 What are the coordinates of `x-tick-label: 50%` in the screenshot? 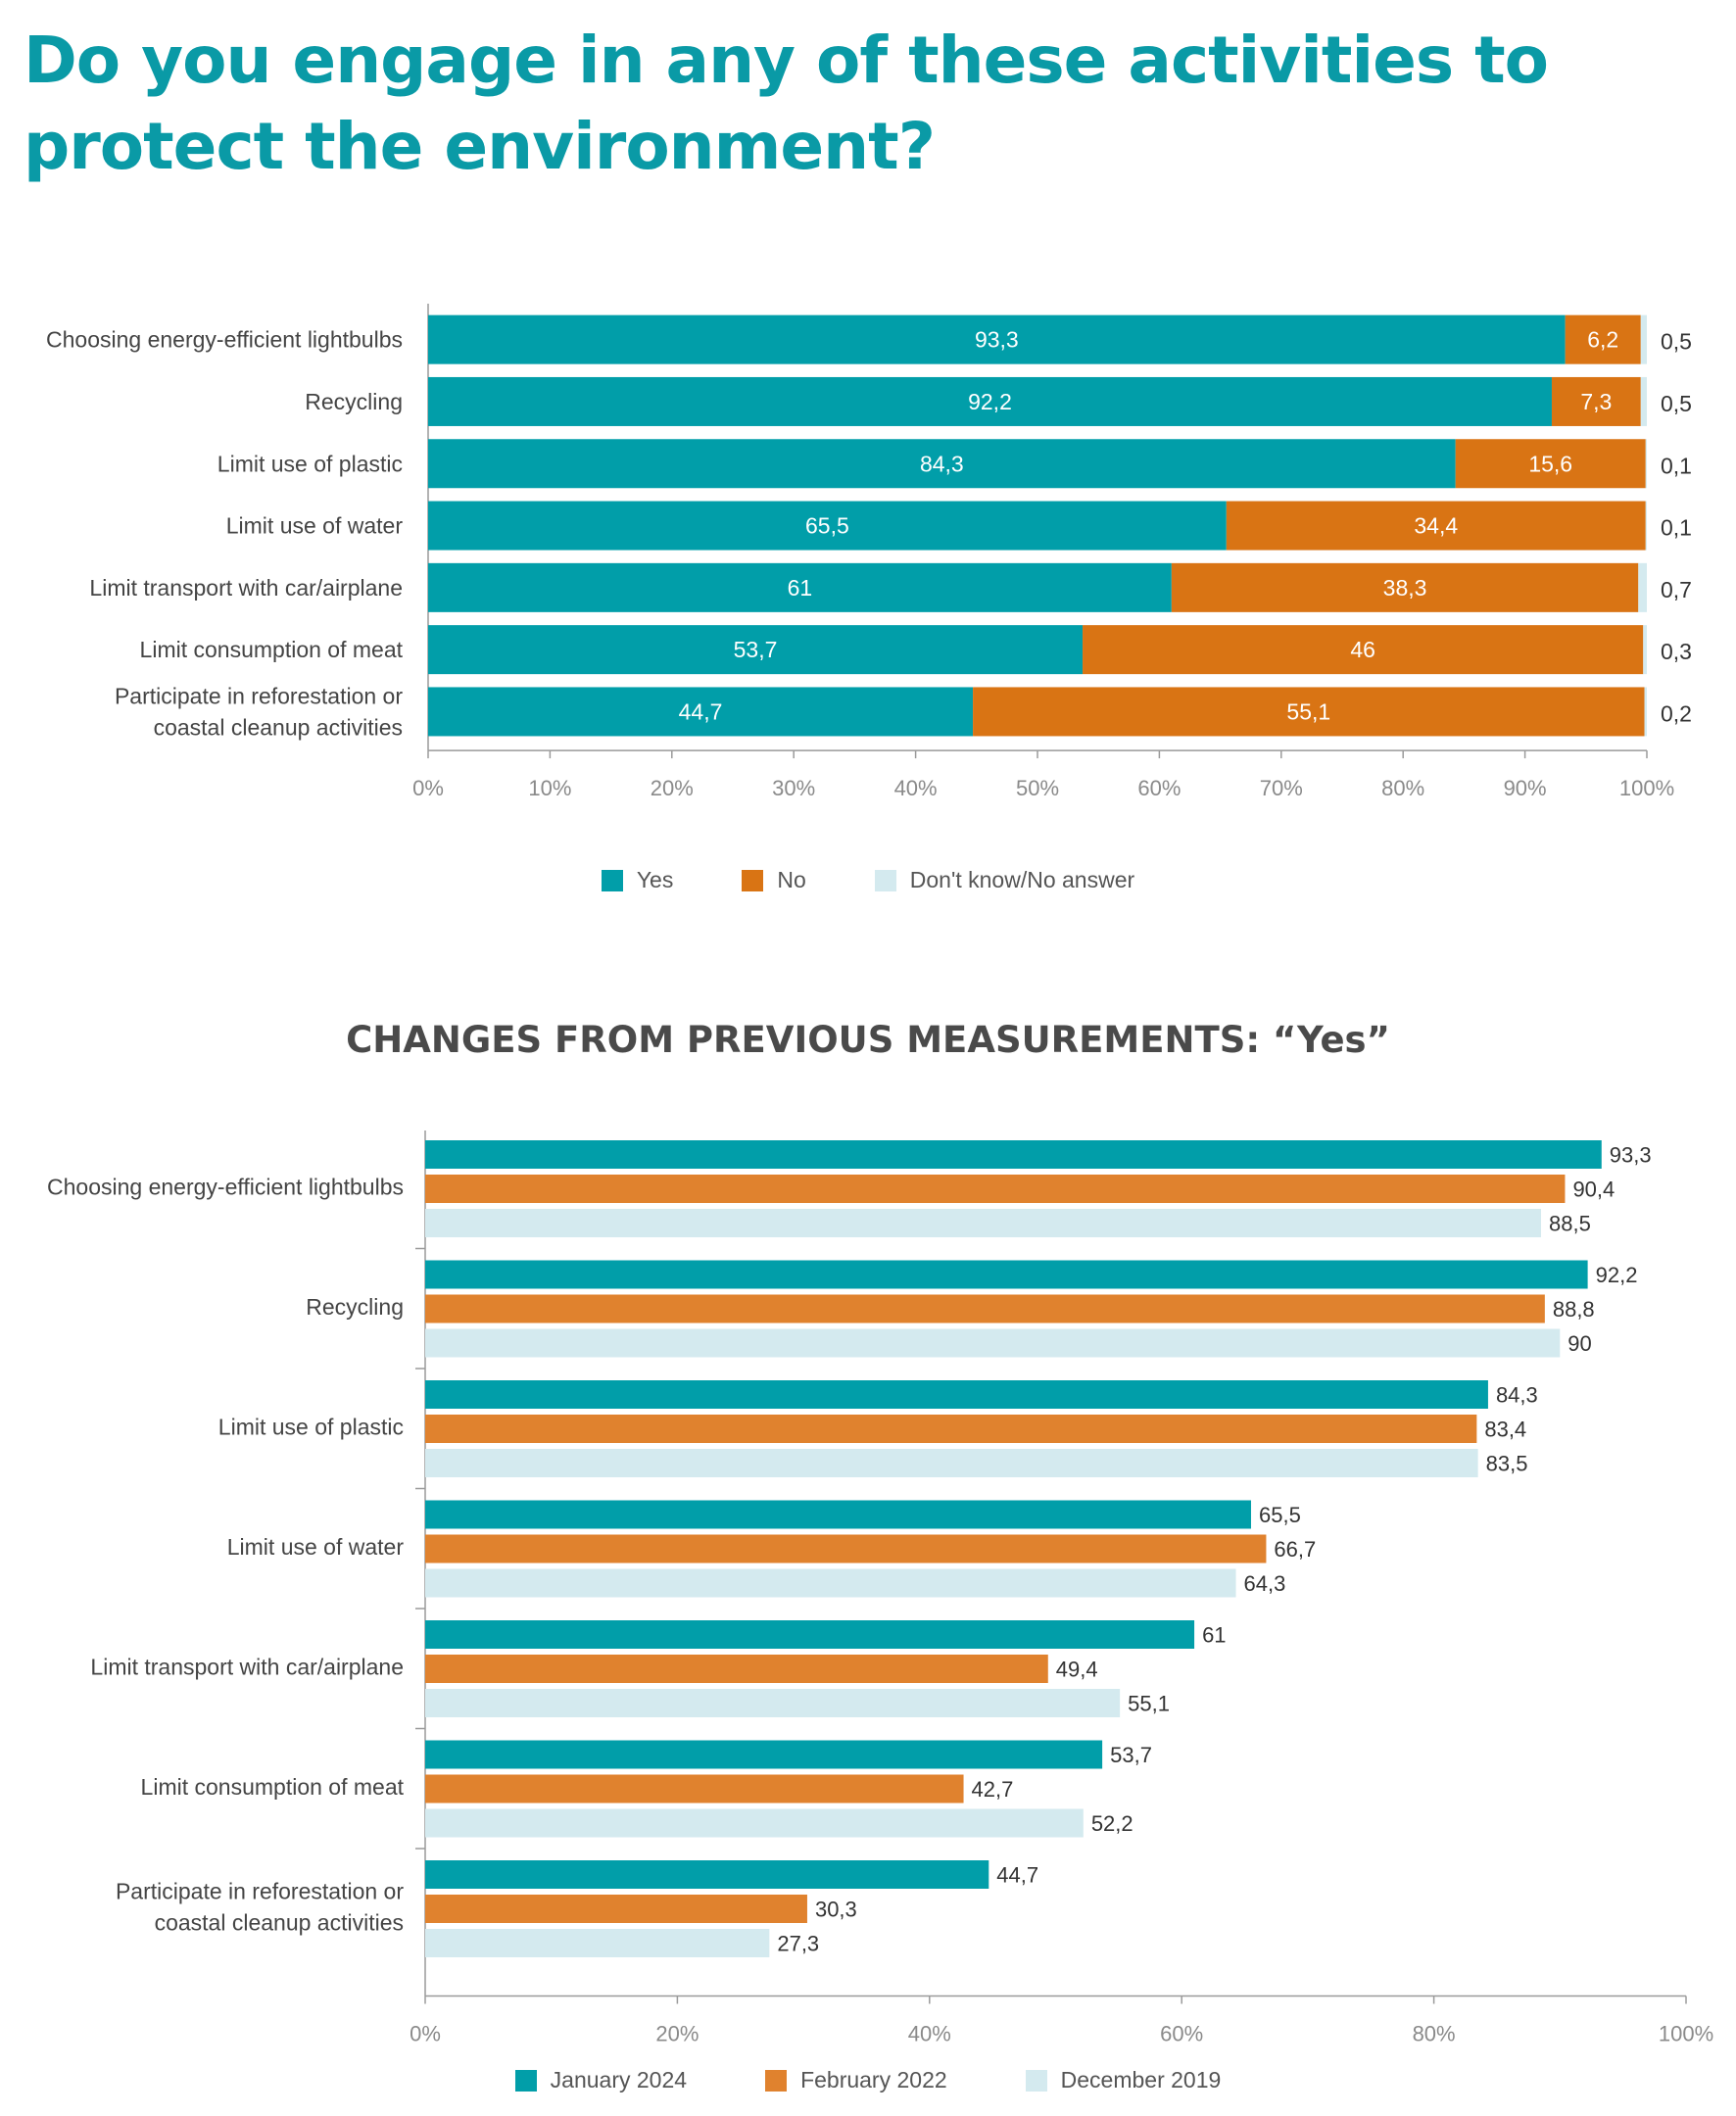 It's located at (1037, 788).